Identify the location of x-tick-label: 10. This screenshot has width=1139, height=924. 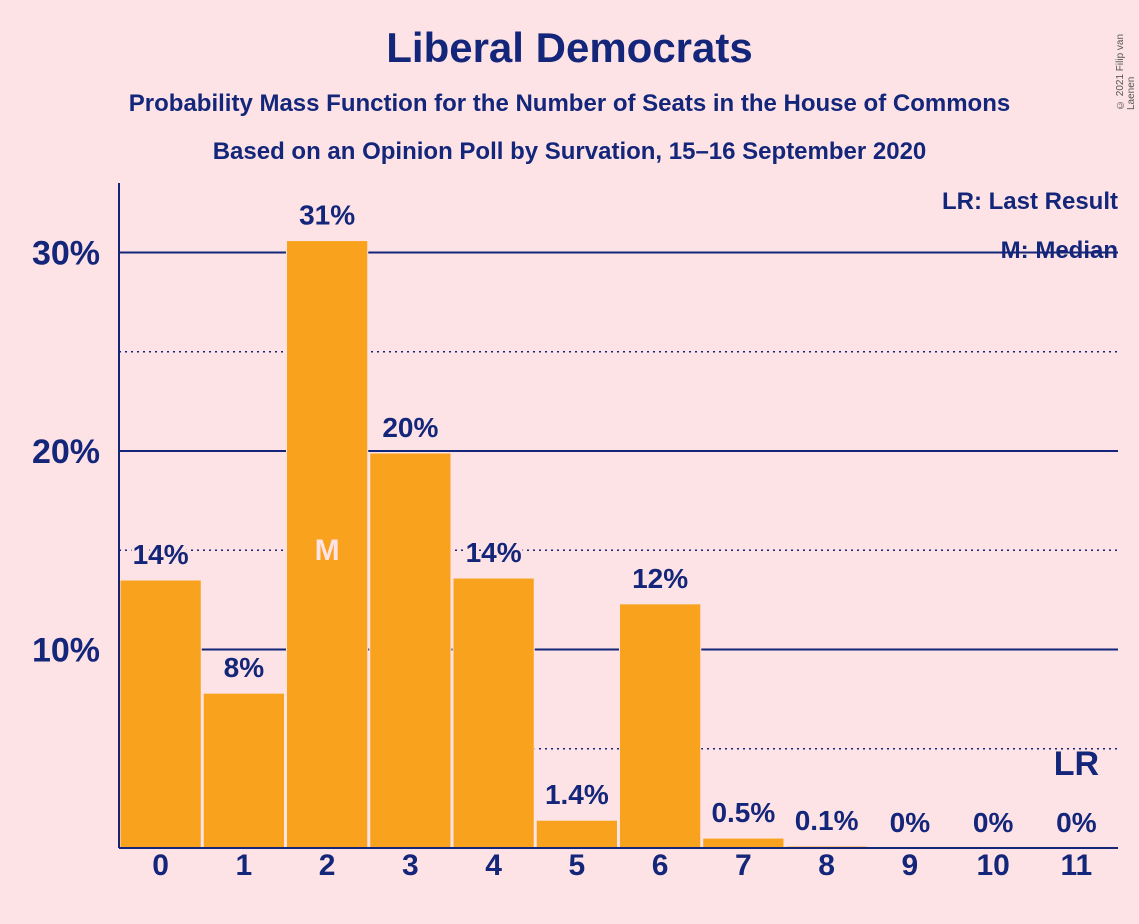
(992, 865).